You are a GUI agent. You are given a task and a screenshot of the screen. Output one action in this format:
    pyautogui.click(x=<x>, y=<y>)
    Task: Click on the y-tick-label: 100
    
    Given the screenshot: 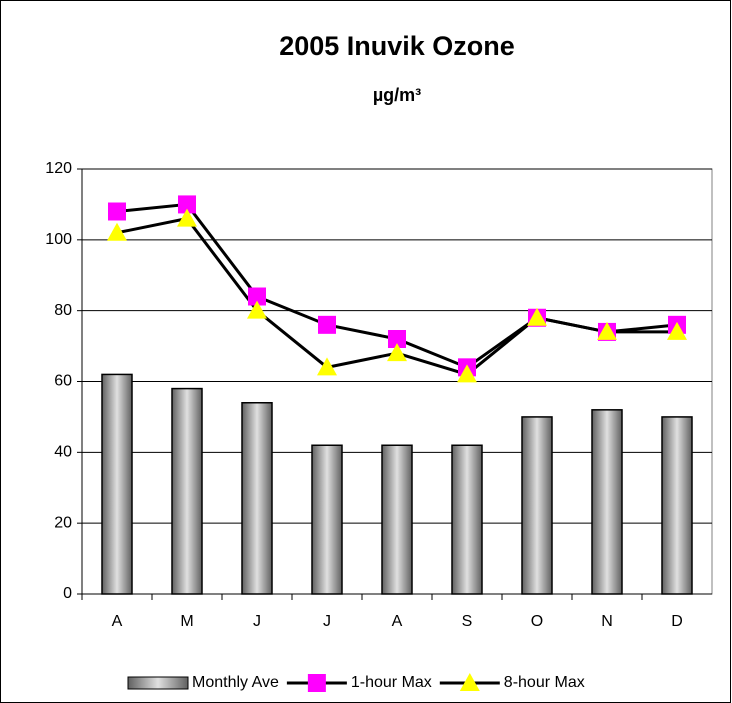 What is the action you would take?
    pyautogui.click(x=58, y=239)
    